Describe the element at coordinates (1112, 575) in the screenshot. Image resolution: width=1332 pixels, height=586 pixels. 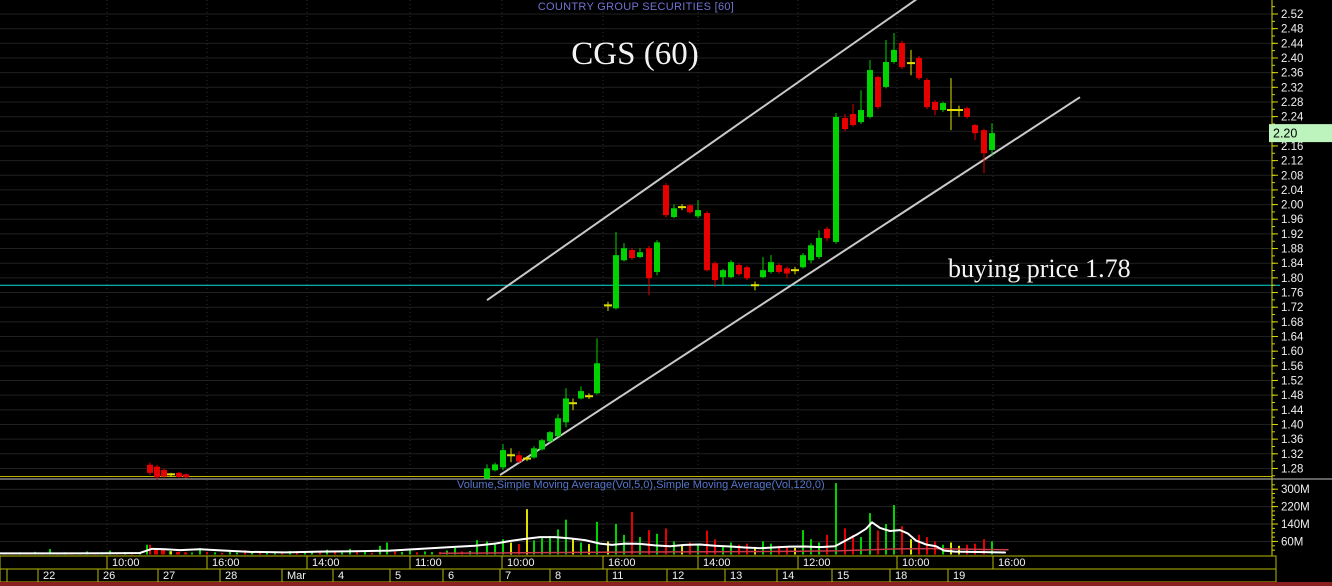
I see `date-cell` at that location.